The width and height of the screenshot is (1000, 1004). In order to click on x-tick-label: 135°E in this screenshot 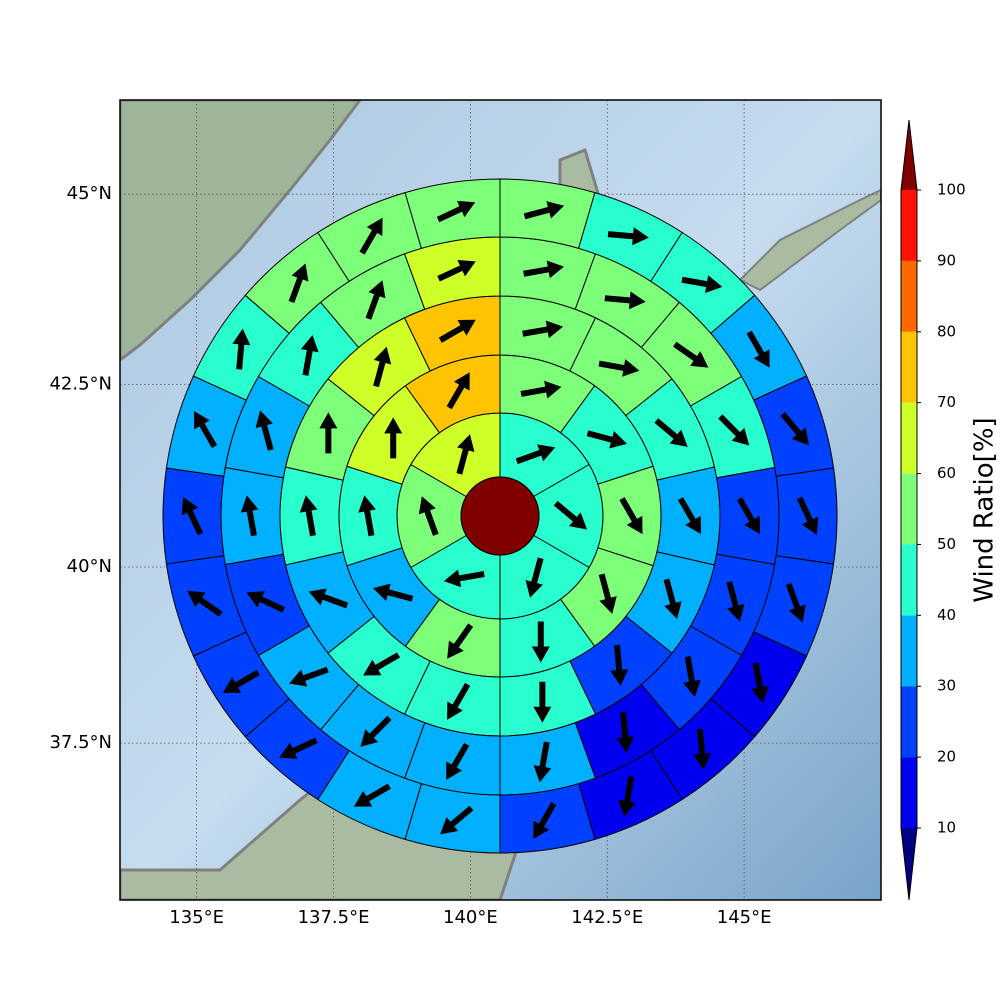, I will do `click(196, 917)`.